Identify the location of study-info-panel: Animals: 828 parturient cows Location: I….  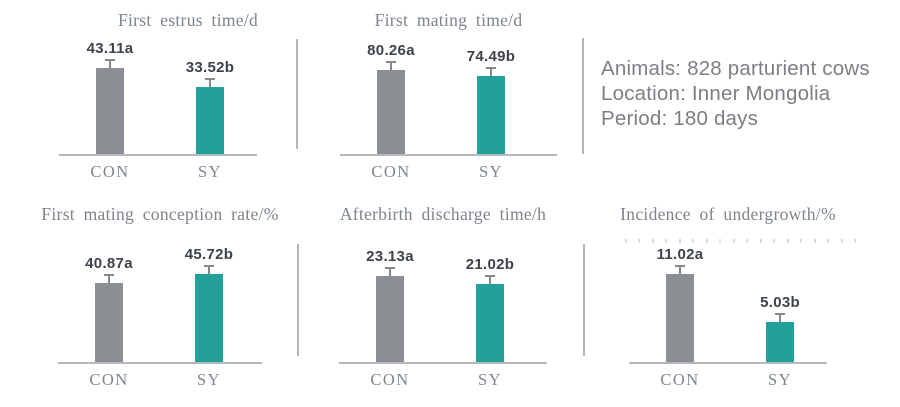
(735, 93).